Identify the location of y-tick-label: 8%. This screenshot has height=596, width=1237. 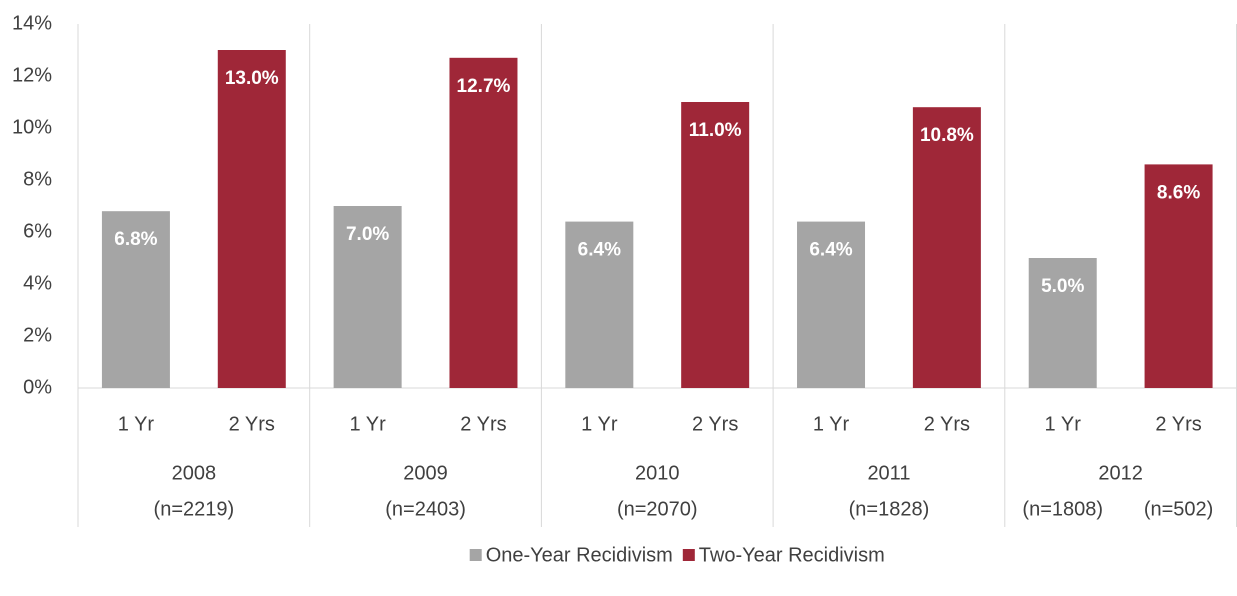
(37, 179).